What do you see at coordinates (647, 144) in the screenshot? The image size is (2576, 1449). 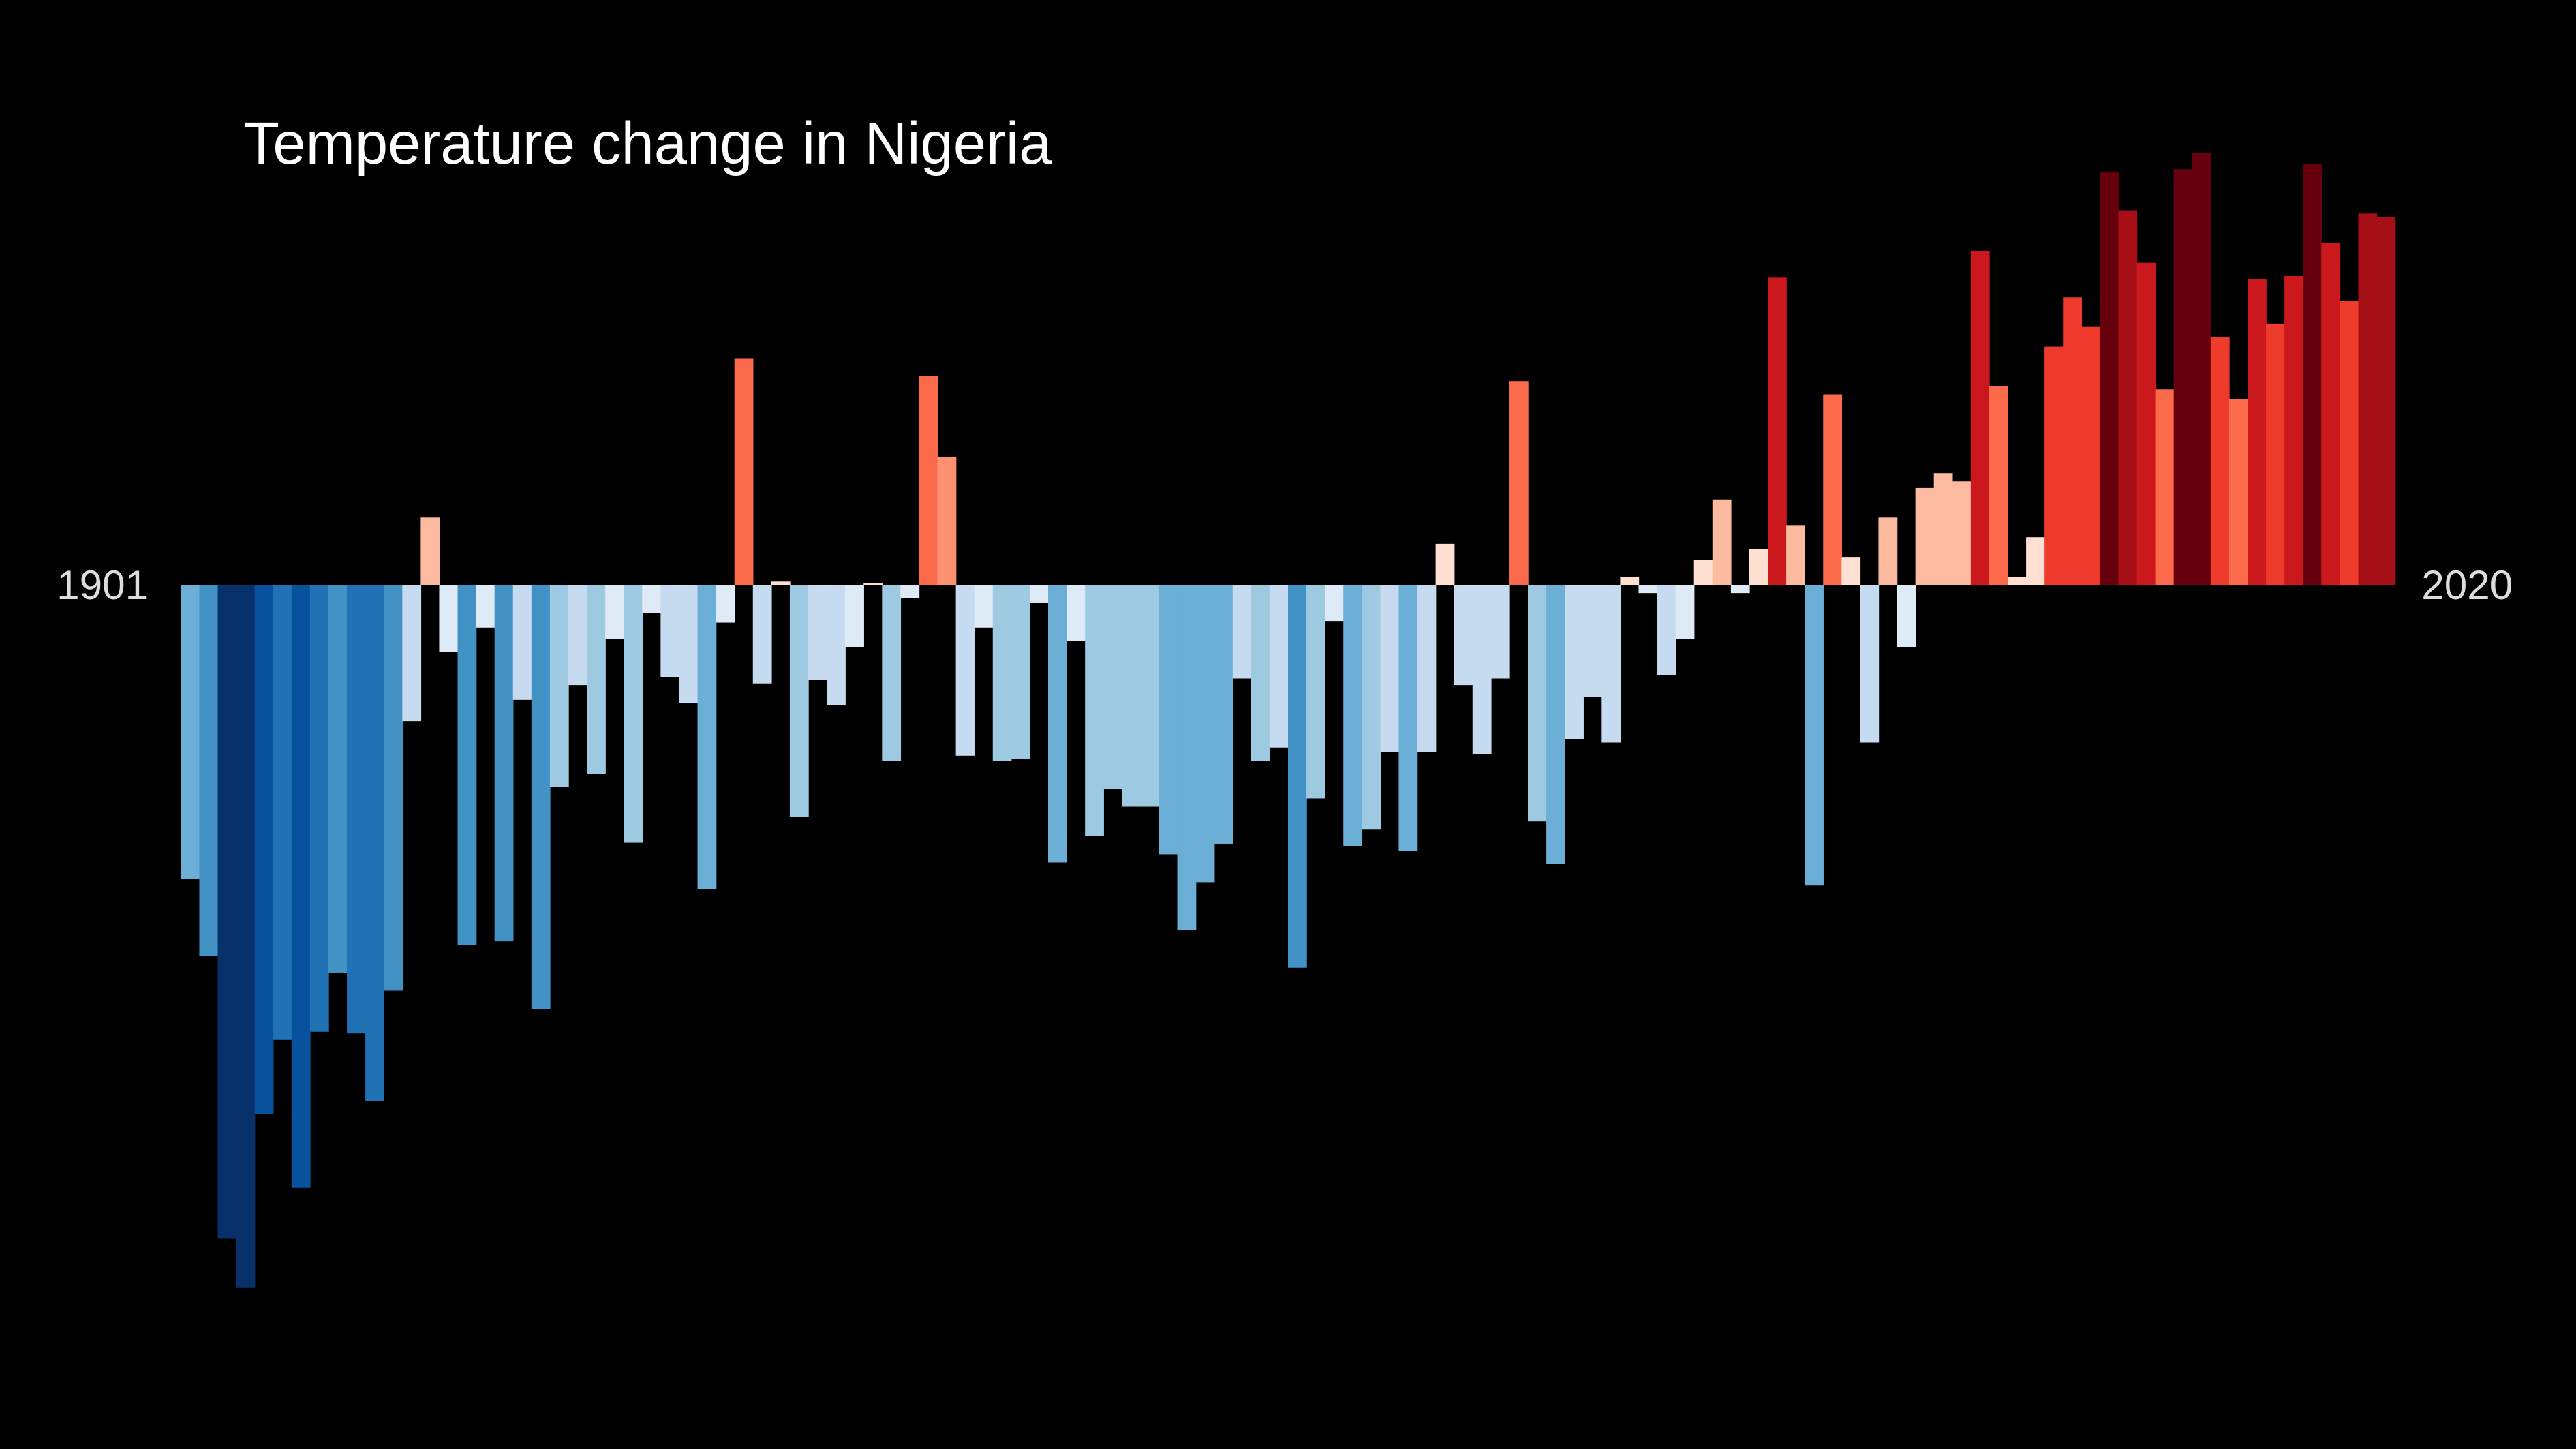 I see `chart-title: Temperature change in Nigeria` at bounding box center [647, 144].